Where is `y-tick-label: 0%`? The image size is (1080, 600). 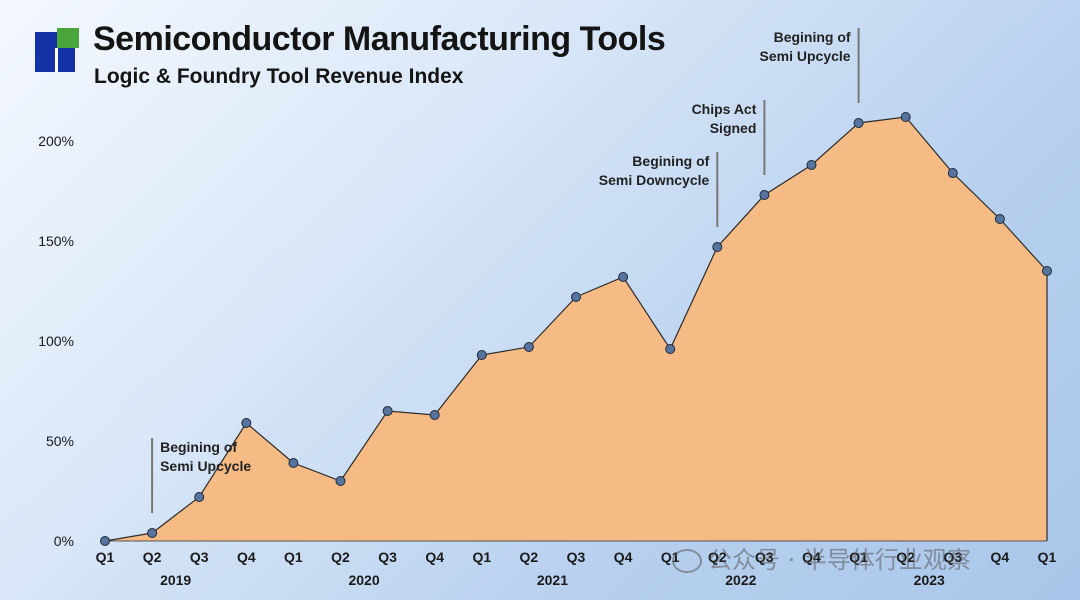 y-tick-label: 0% is located at coordinates (64, 541).